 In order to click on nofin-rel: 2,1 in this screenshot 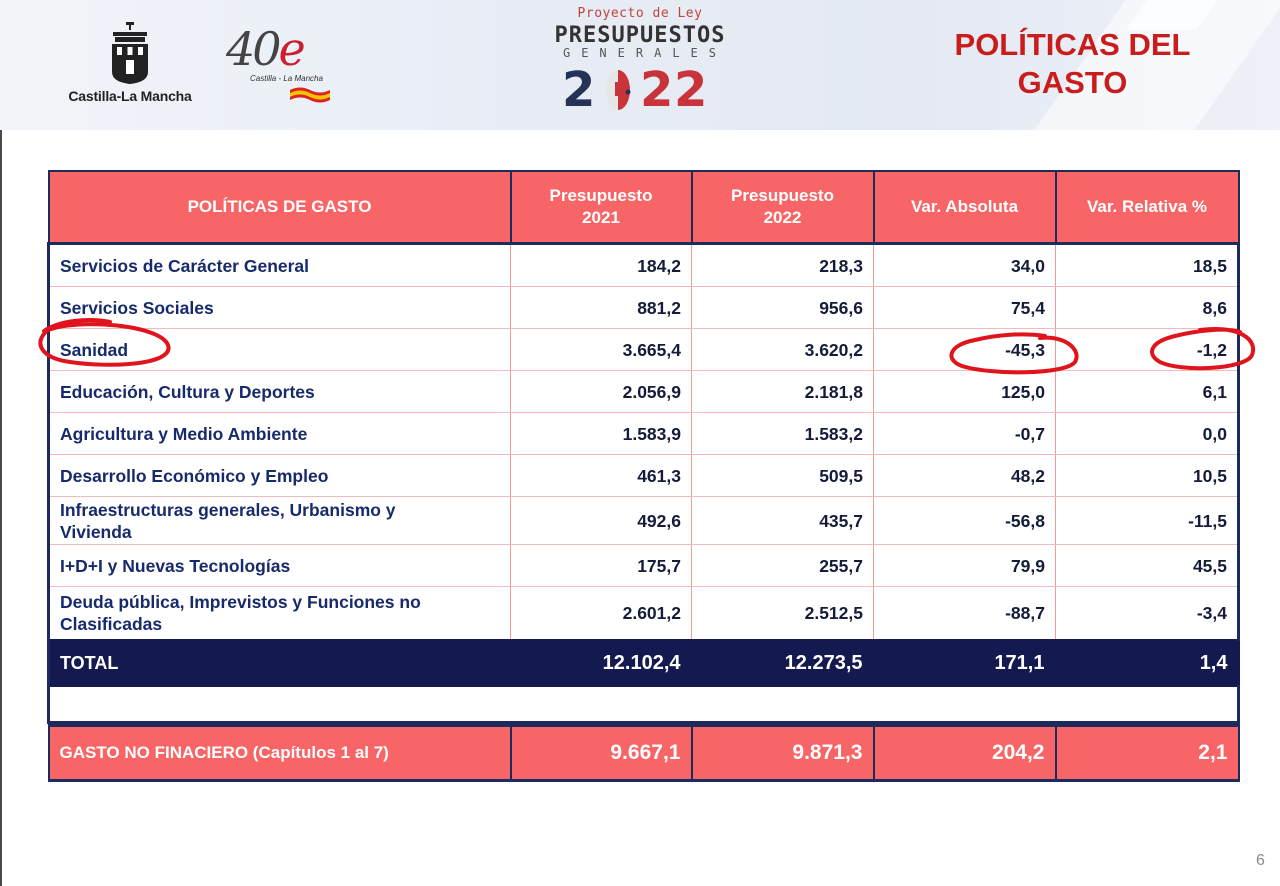, I will do `click(1147, 753)`.